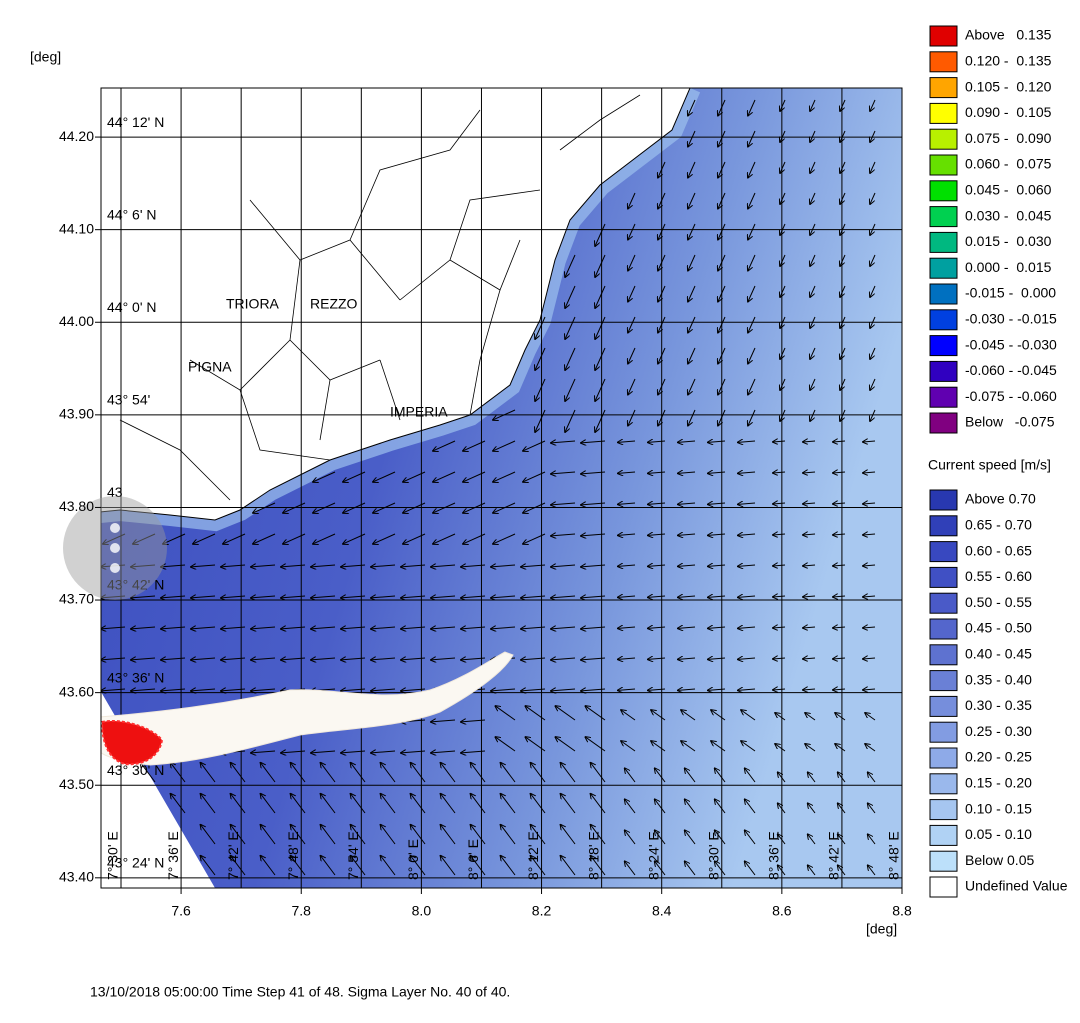  I want to click on legend-title: Current speed [m/s], so click(989, 465).